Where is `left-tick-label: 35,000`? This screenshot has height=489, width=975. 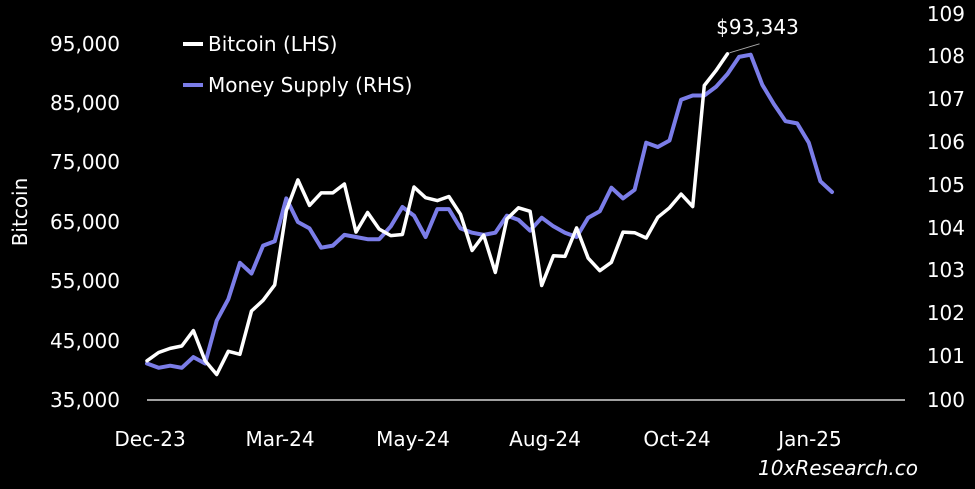 left-tick-label: 35,000 is located at coordinates (85, 400).